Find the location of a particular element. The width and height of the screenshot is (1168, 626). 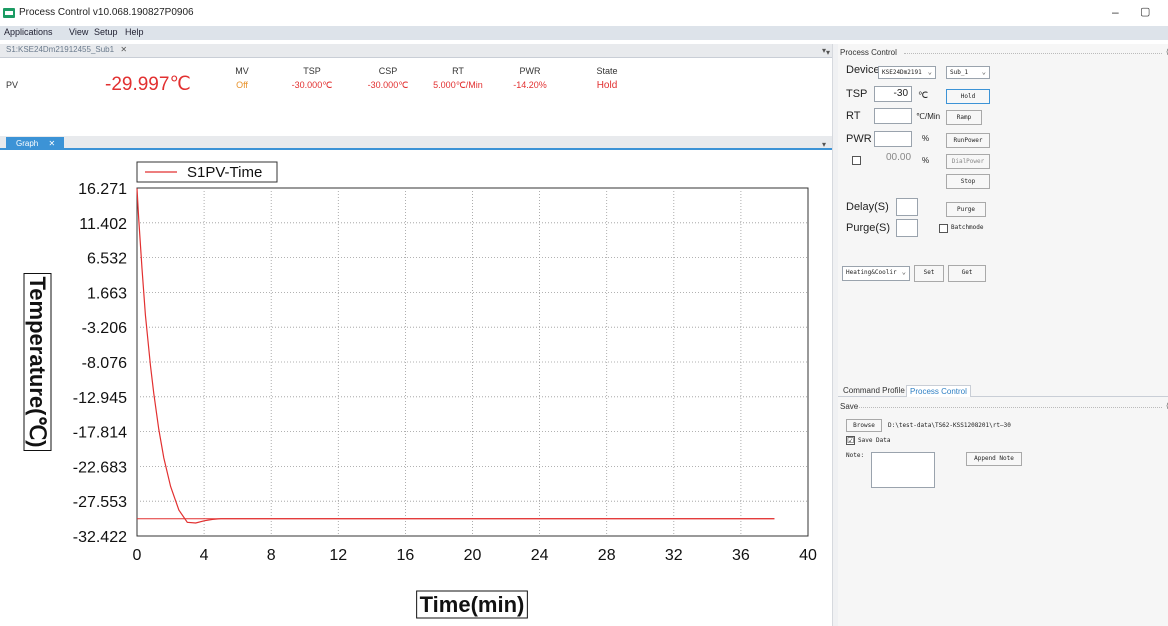

save-data-checkbox: ☑ is located at coordinates (850, 440).